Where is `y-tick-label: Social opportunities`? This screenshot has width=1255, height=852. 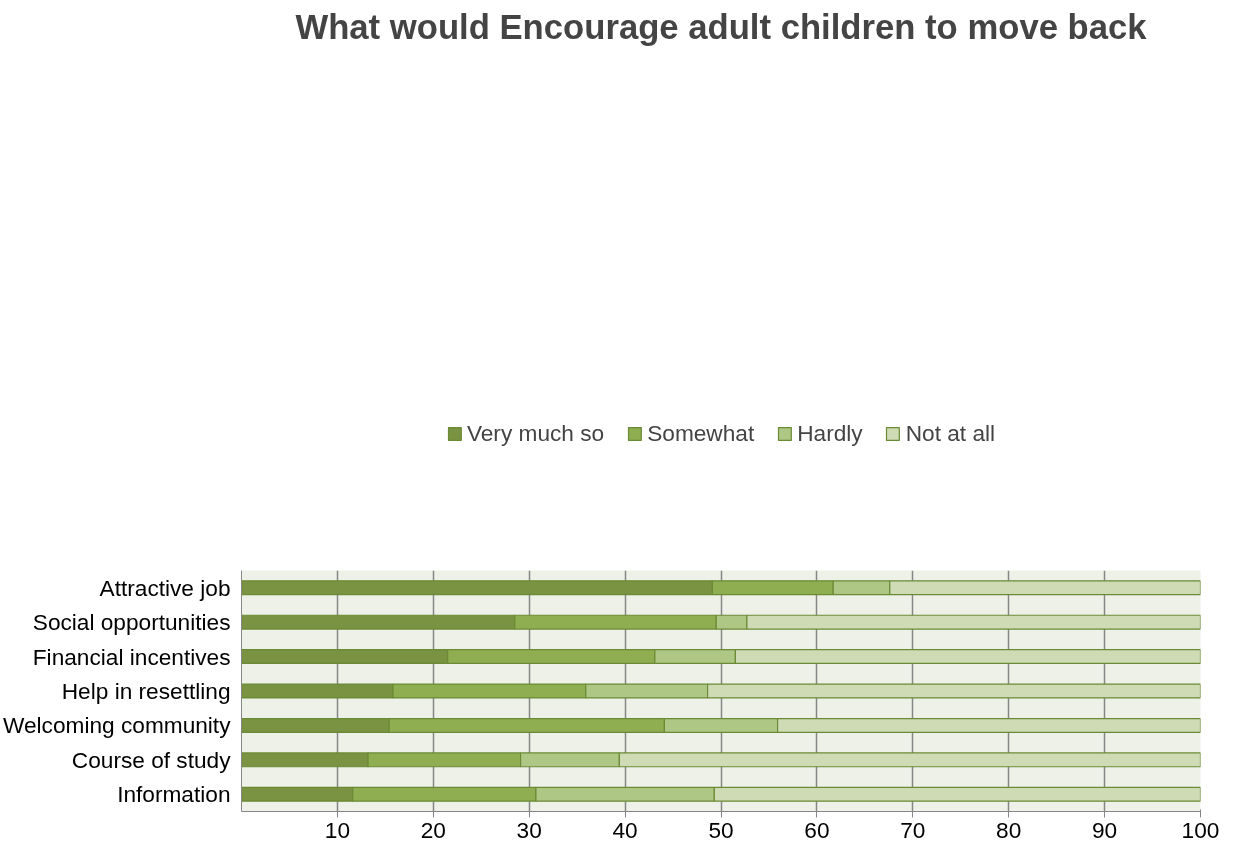 y-tick-label: Social opportunities is located at coordinates (131, 622).